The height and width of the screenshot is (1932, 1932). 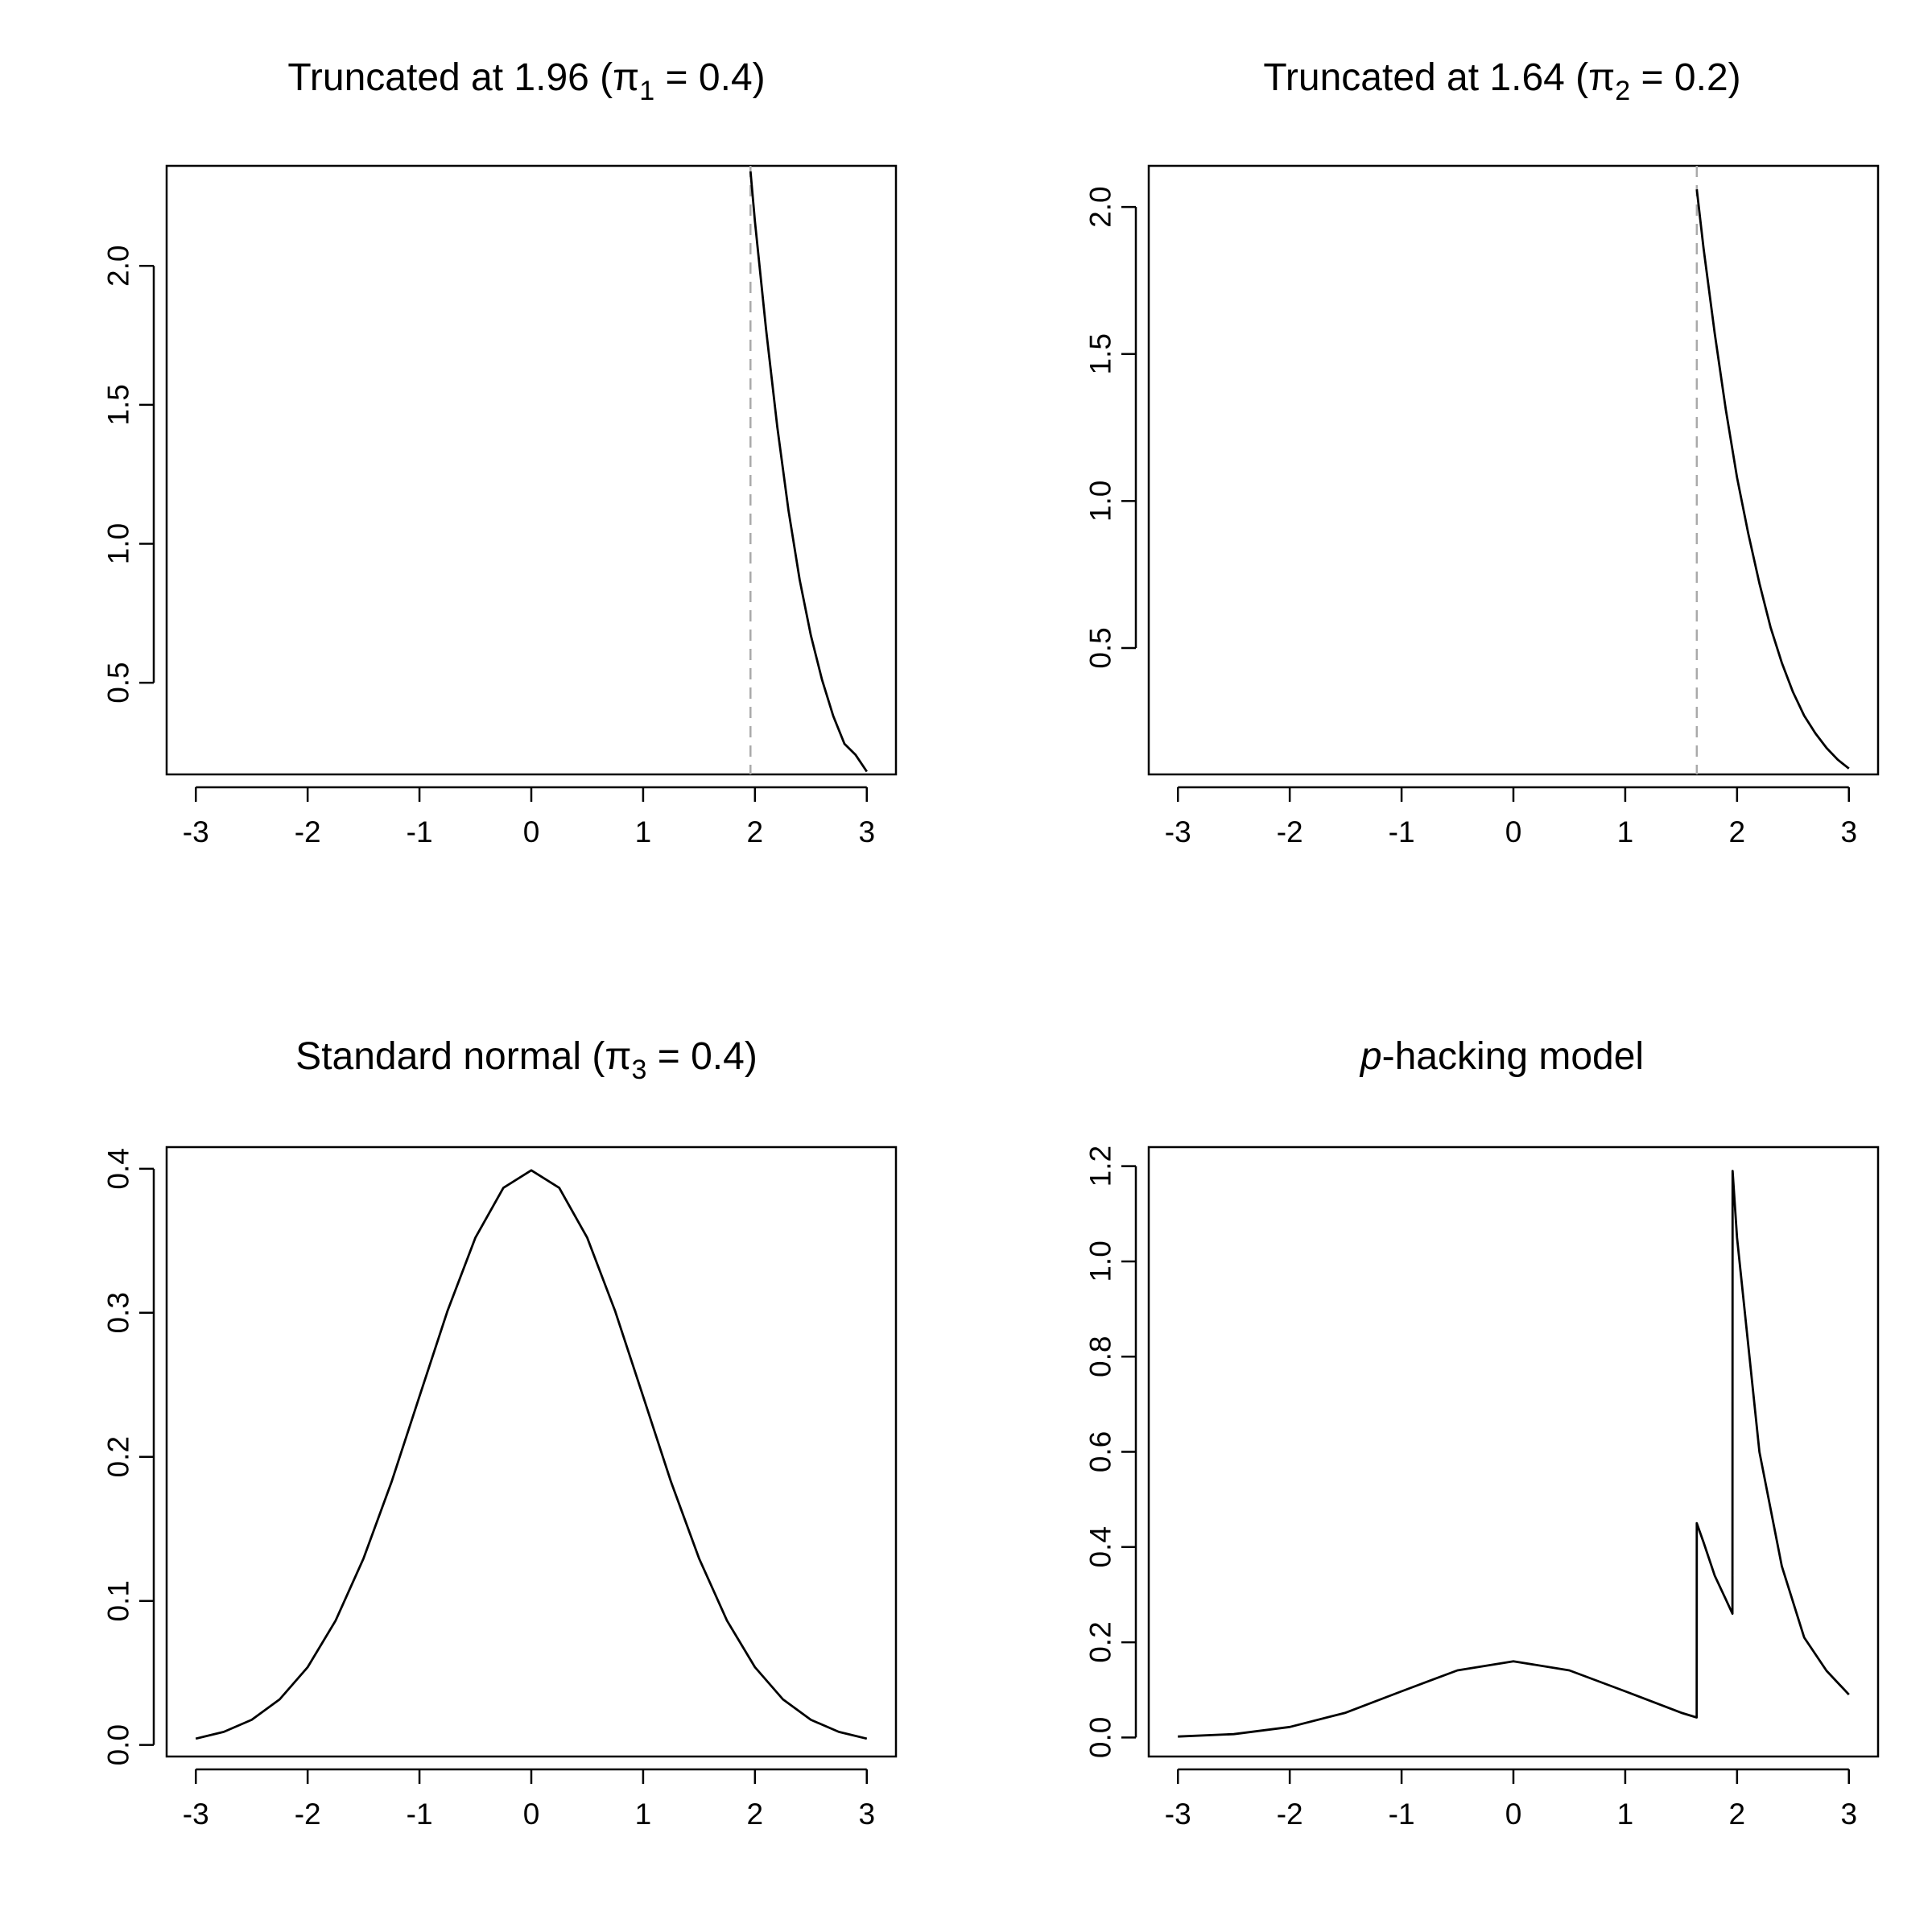 I want to click on panel-title: Truncated at 1.96 (π1 = 0.4), so click(x=526, y=81).